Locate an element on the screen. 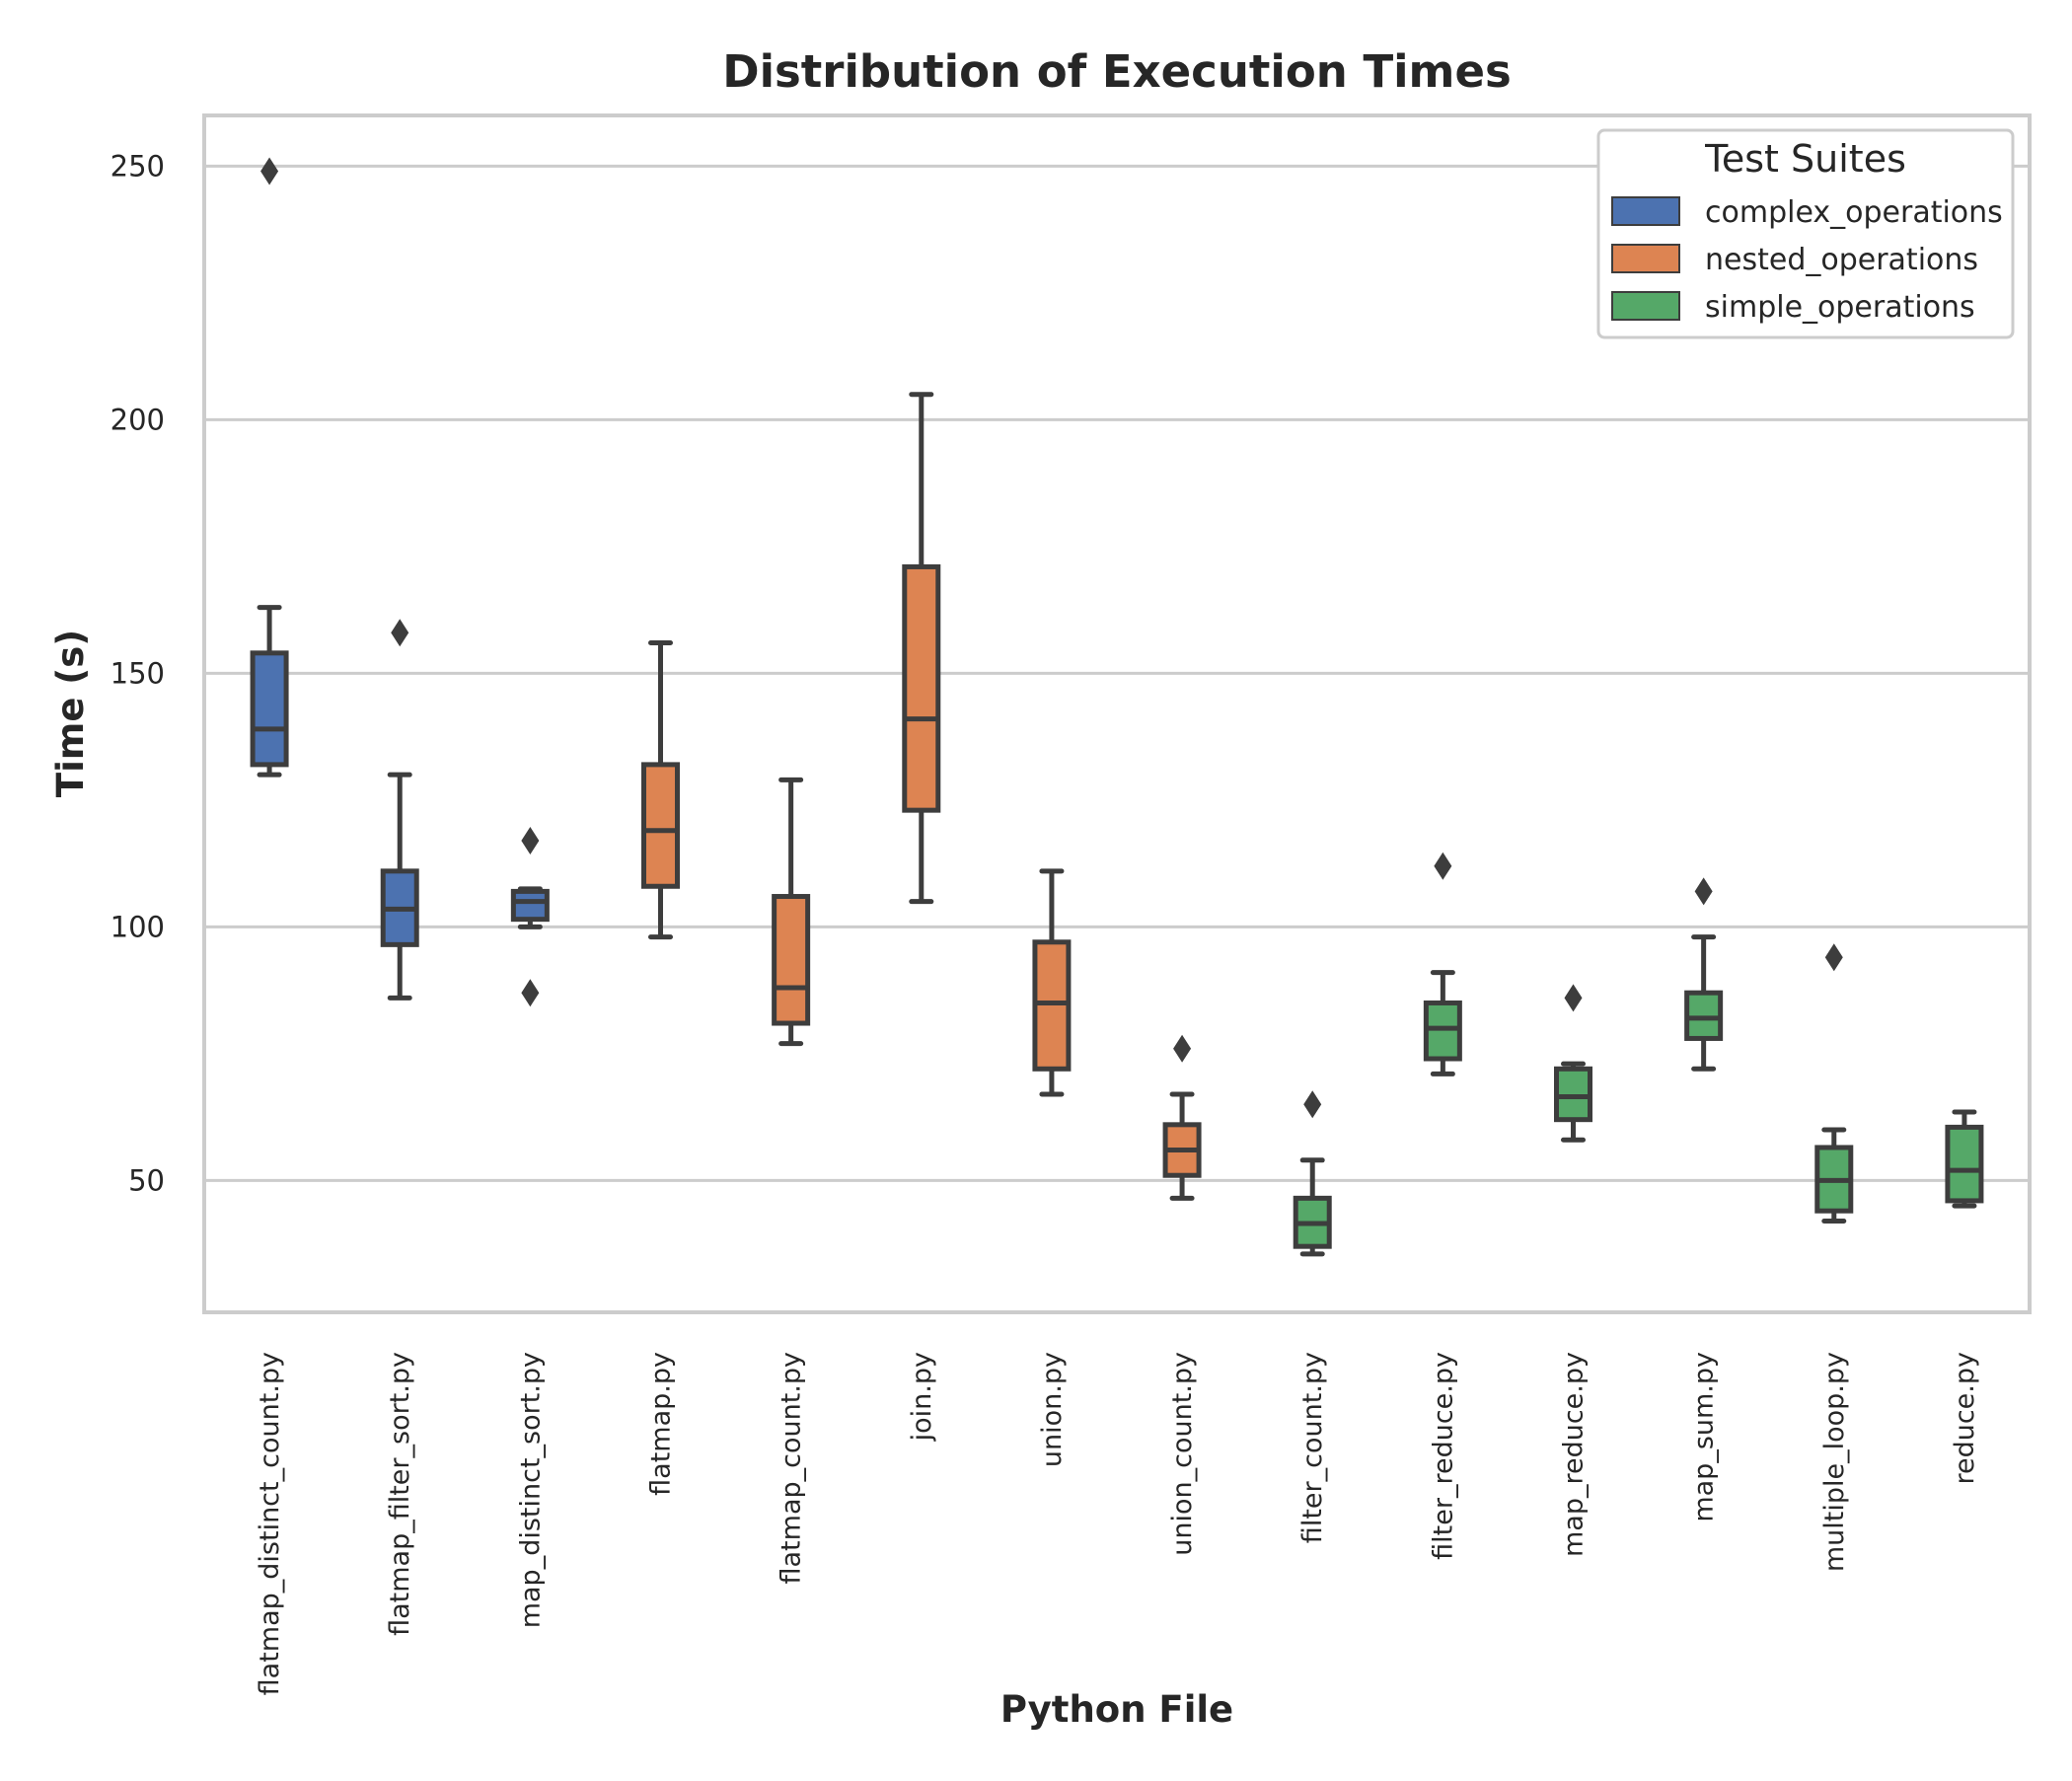 Image resolution: width=2072 pixels, height=1781 pixels. y-tick-label-200: 200 is located at coordinates (138, 419).